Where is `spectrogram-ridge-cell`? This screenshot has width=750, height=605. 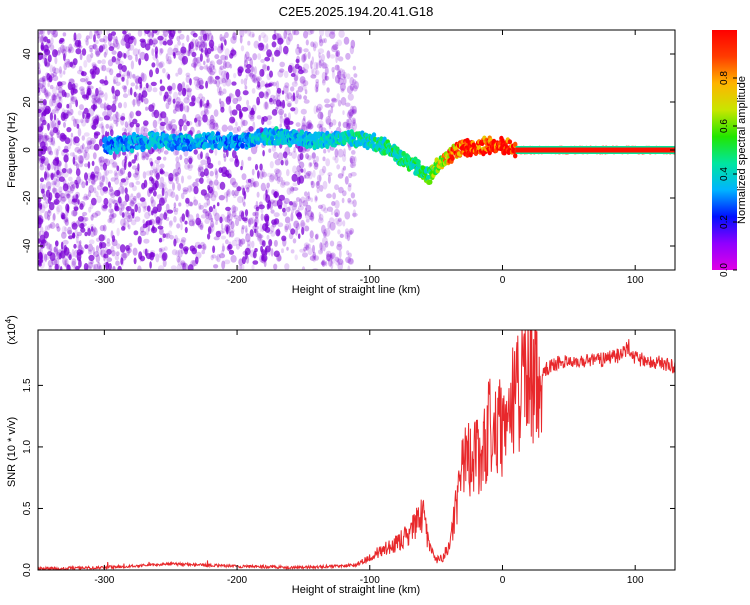
spectrogram-ridge-cell is located at coordinates (172, 149).